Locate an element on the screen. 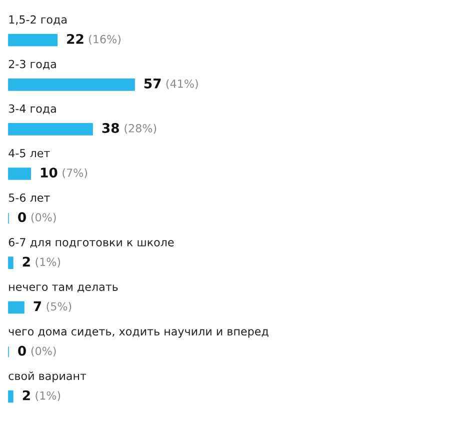  annotation: (41%) is located at coordinates (182, 84).